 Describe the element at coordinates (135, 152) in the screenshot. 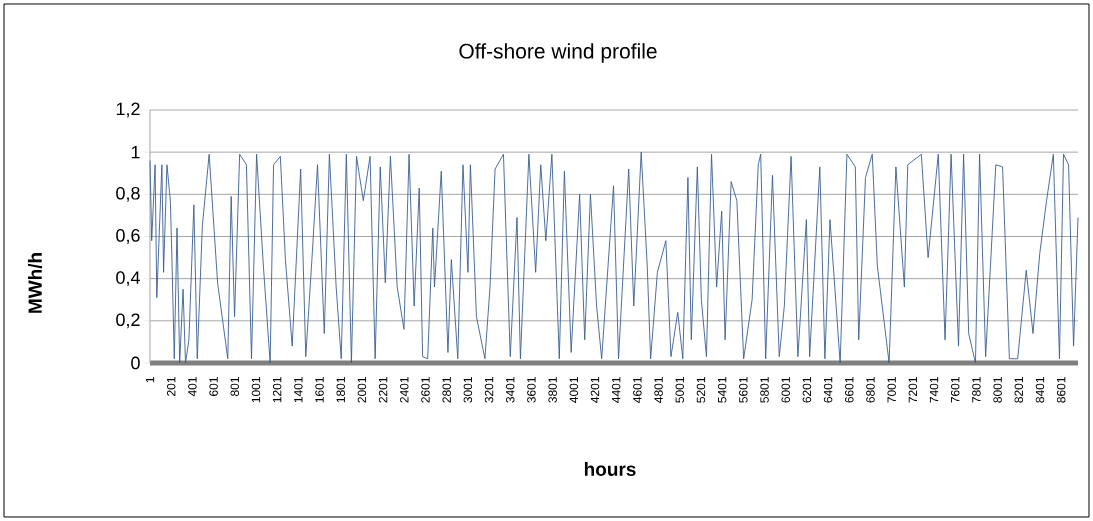

I see `y-tick-label: 1` at that location.